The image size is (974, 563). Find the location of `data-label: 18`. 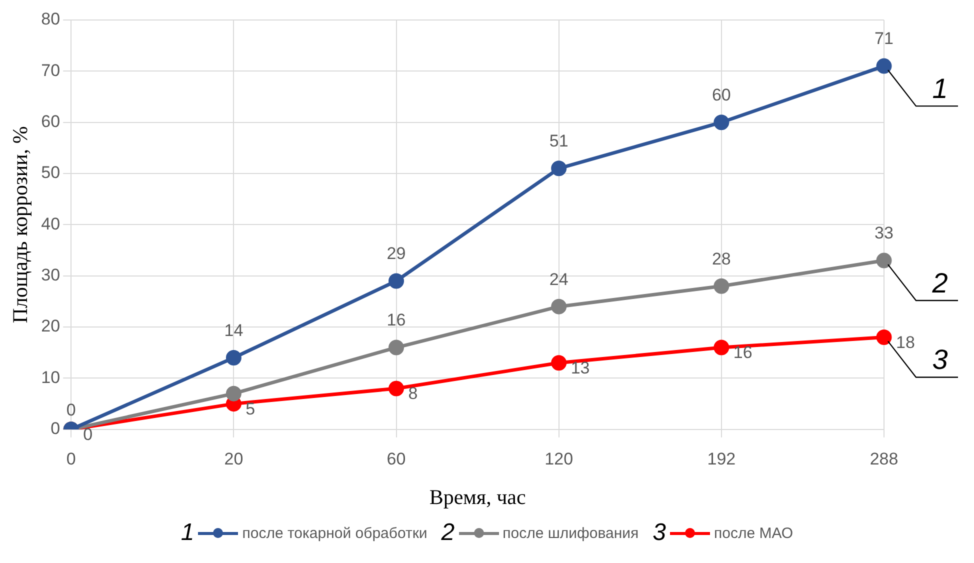

data-label: 18 is located at coordinates (905, 342).